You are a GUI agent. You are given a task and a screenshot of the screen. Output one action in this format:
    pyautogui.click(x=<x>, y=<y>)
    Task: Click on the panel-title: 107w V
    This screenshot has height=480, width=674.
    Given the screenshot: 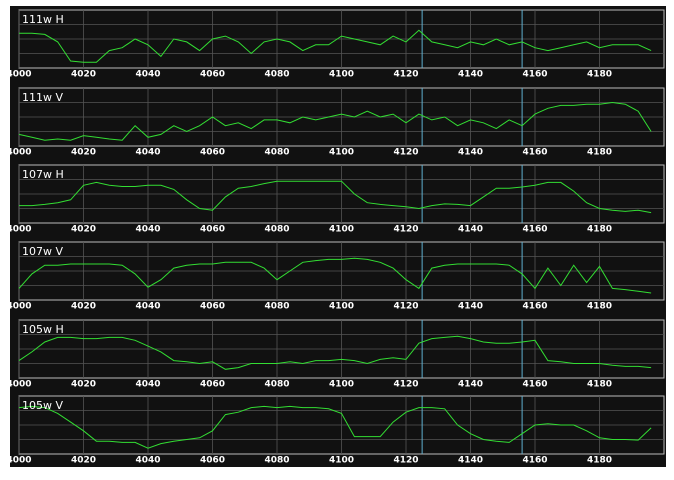 What is the action you would take?
    pyautogui.click(x=42, y=251)
    